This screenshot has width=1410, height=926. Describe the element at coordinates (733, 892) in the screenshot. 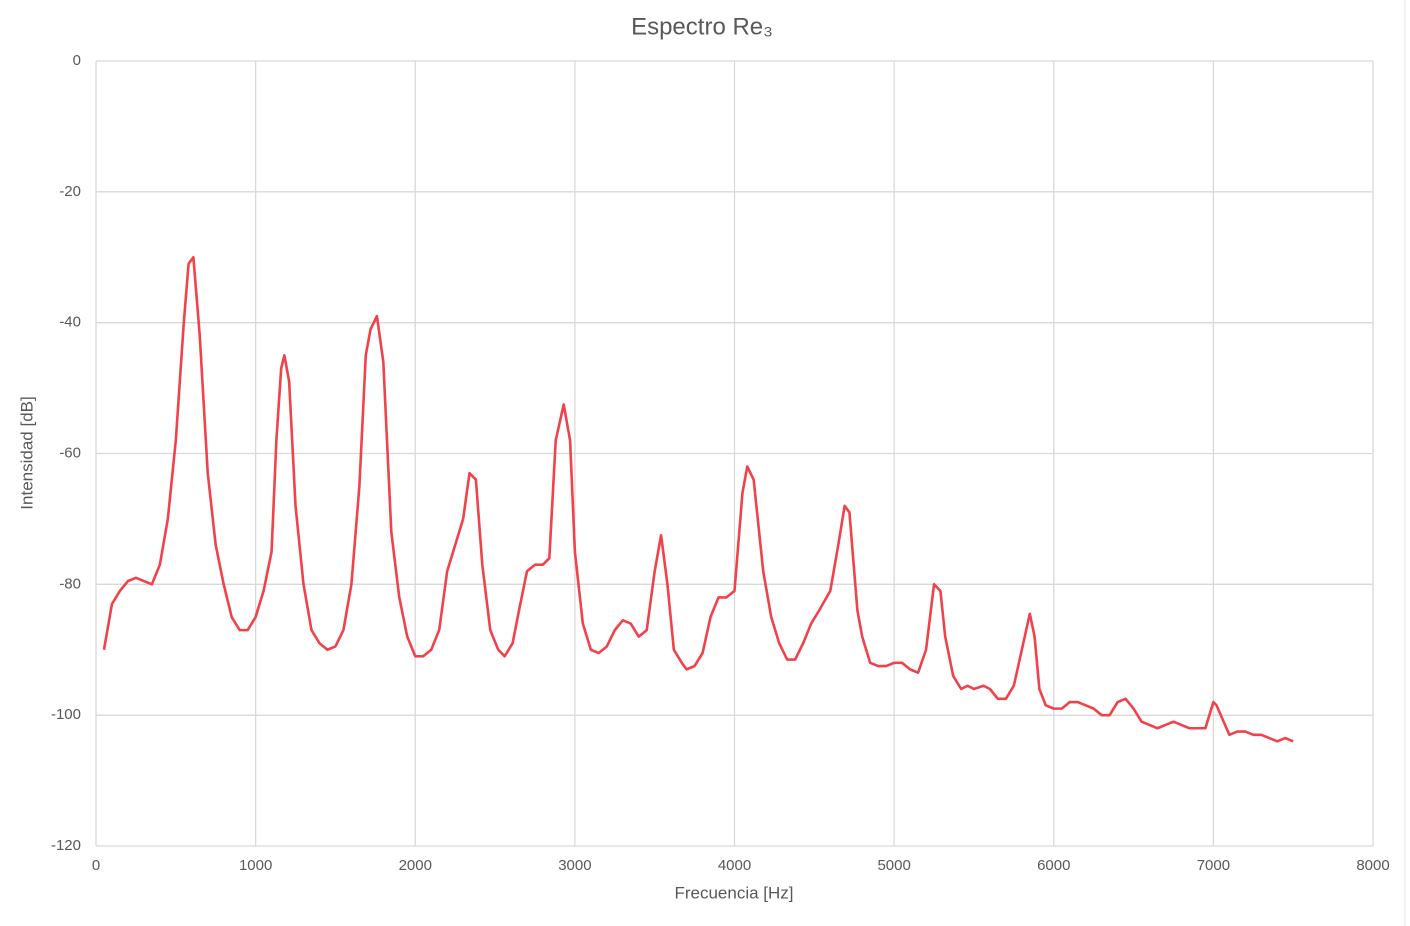

I see `x-axis-label: Frecuencia [Hz]` at that location.